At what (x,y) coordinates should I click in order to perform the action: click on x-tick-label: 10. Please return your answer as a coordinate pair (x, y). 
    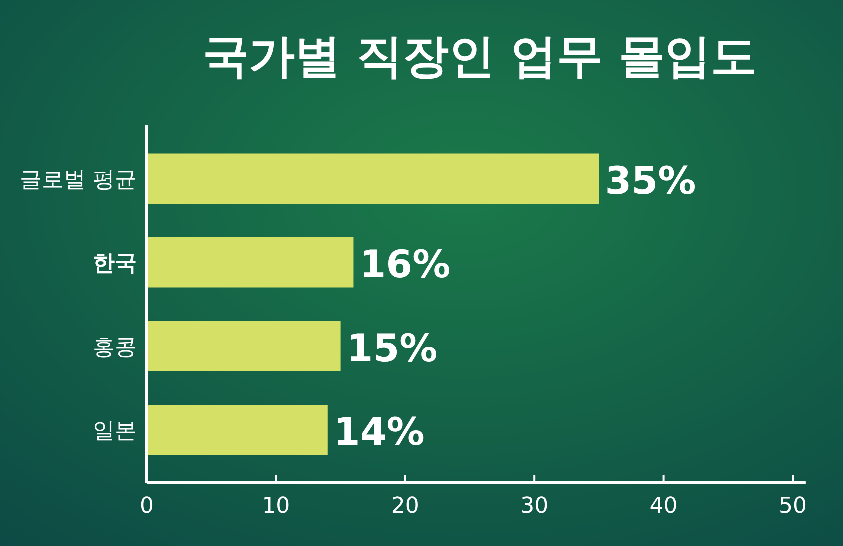
    Looking at the image, I should click on (276, 506).